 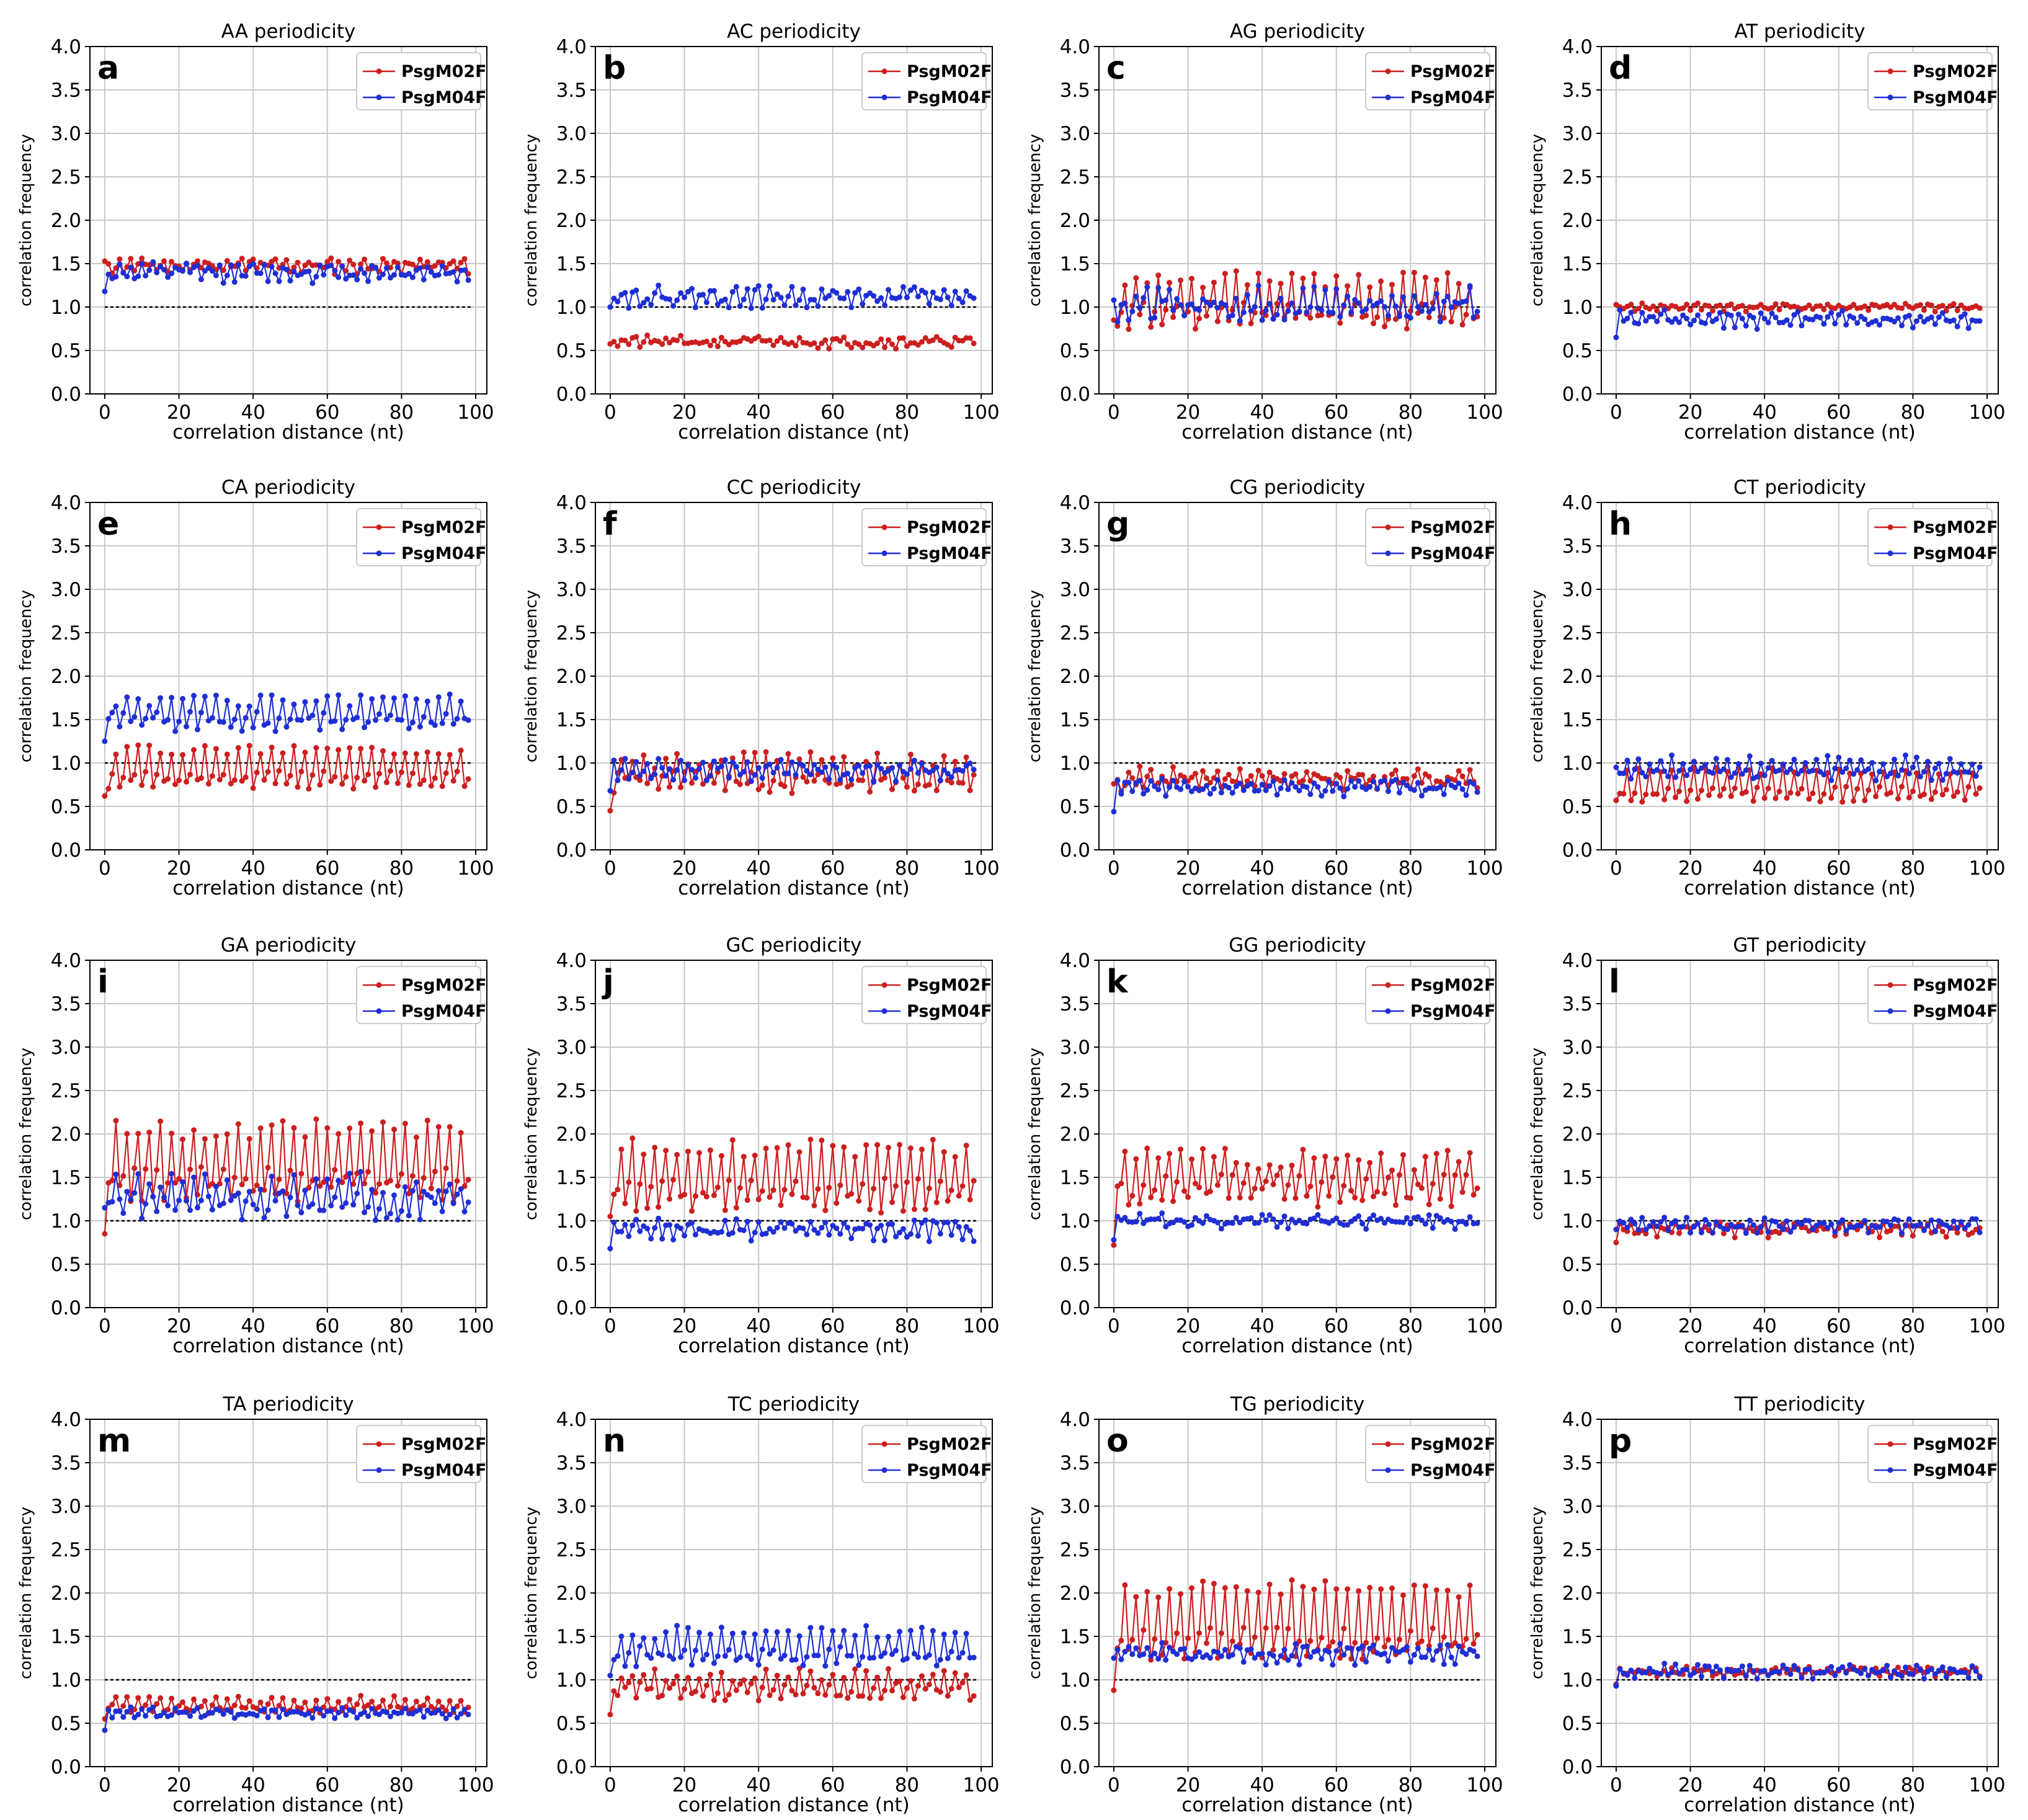 What do you see at coordinates (66, 503) in the screenshot?
I see `y-tick-label: 4.0` at bounding box center [66, 503].